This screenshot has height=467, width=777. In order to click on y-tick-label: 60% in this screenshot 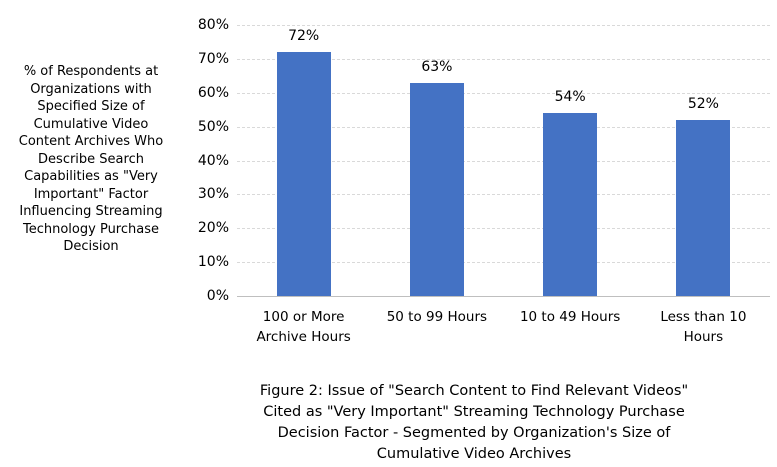, I will do `click(213, 92)`.